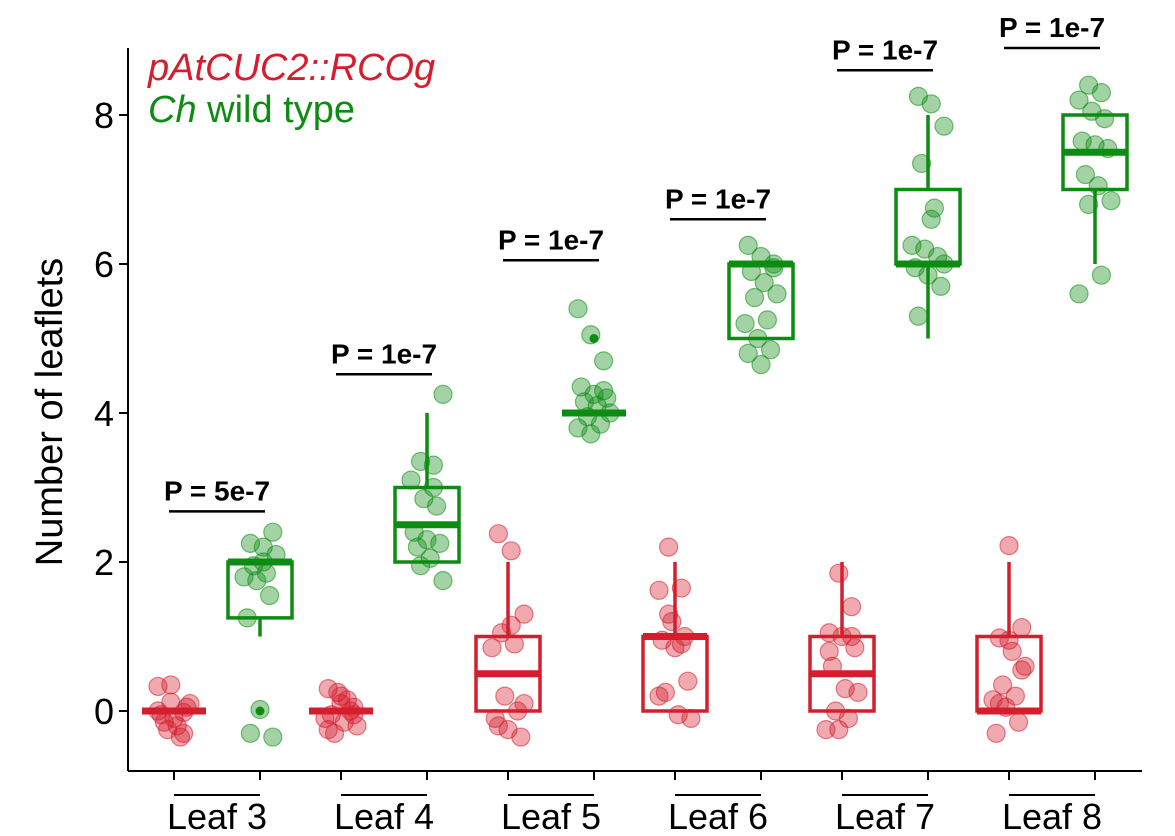  I want to click on x-tick-label: Leaf 6, so click(718, 816).